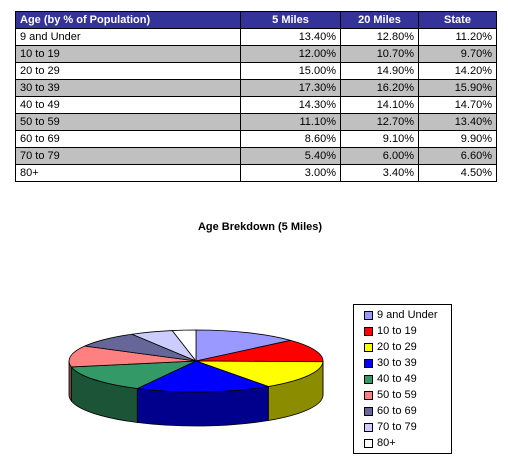 The image size is (508, 474). What do you see at coordinates (290, 71) in the screenshot?
I see `cell-5-miles: 15.00%` at bounding box center [290, 71].